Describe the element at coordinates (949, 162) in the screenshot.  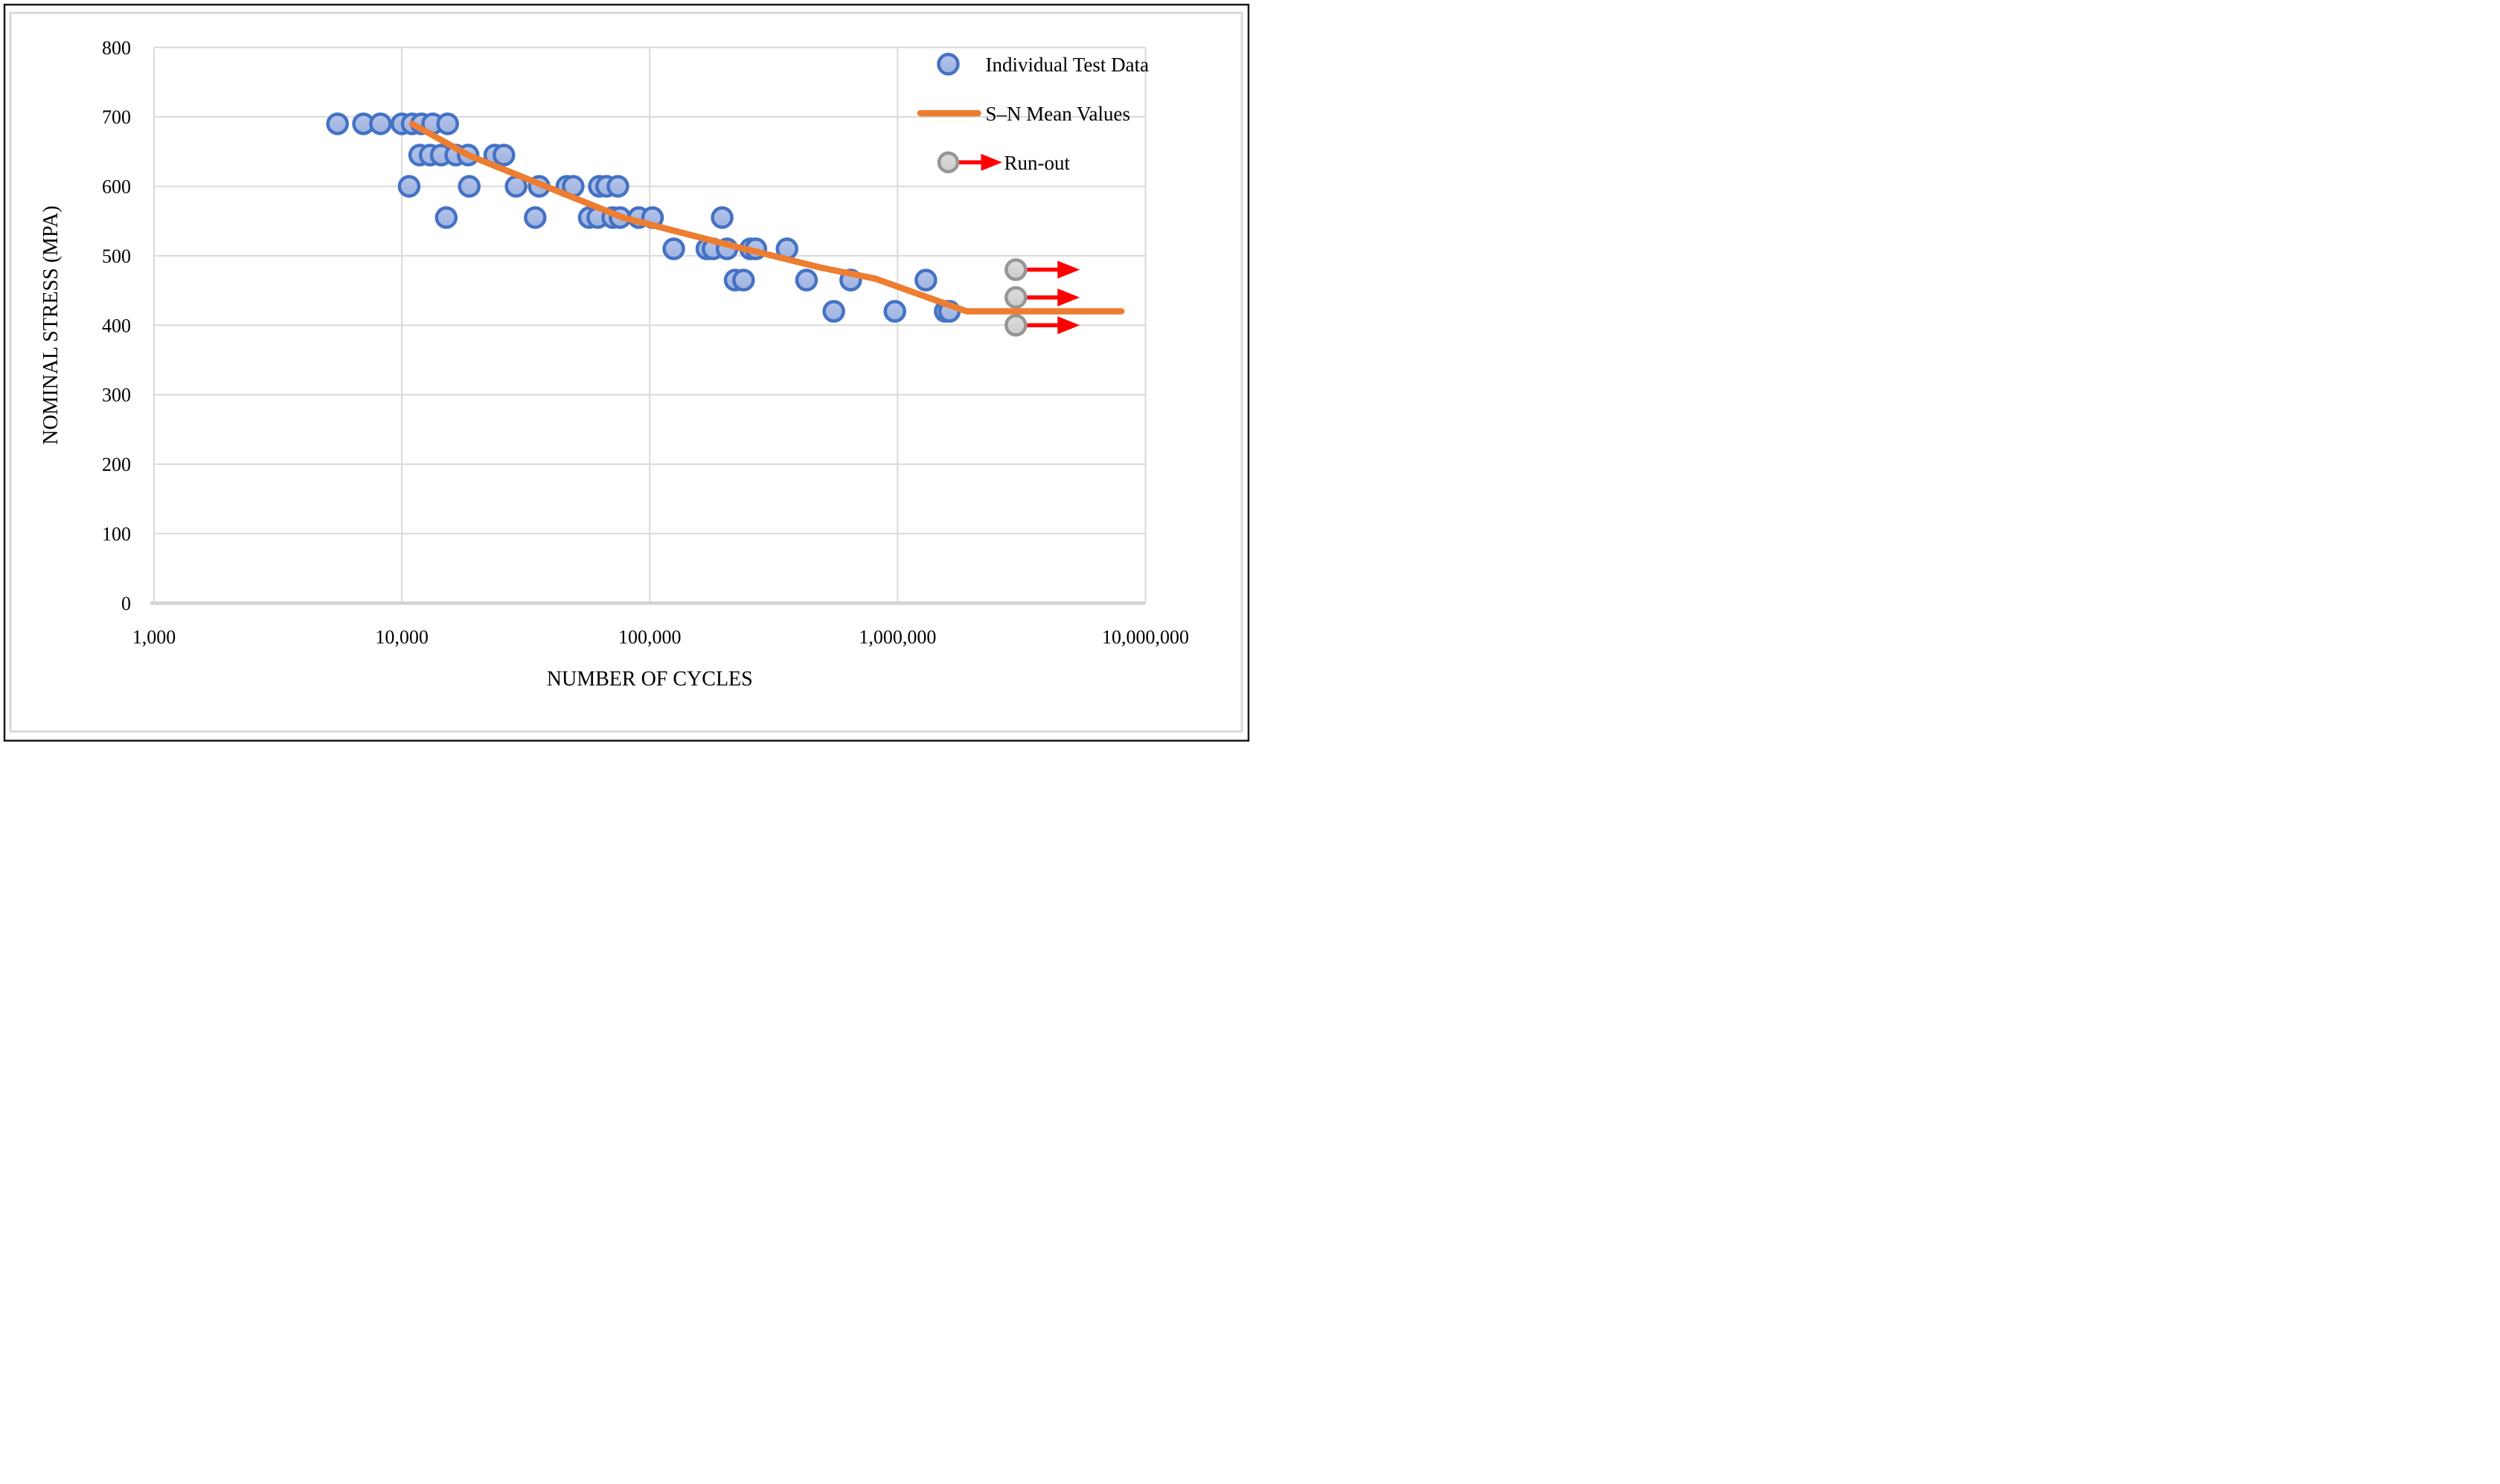
I see `legend-run-out-icon` at that location.